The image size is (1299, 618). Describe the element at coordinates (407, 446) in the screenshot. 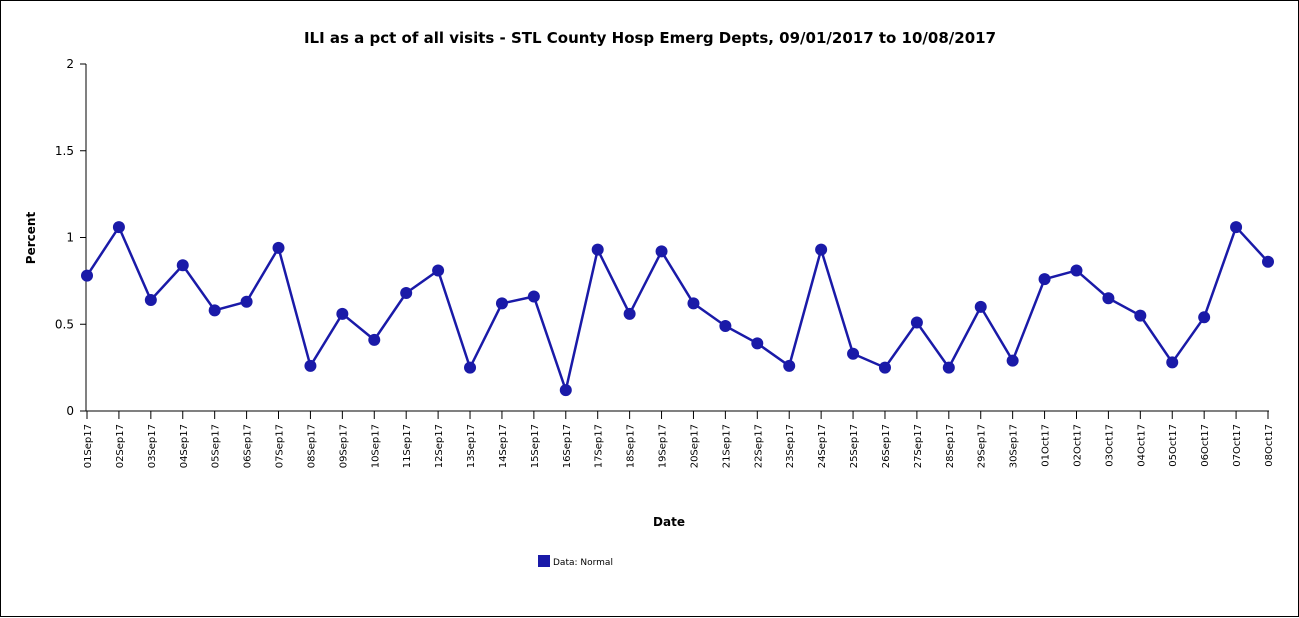

I see `x-tick-label: 11Sep17` at that location.